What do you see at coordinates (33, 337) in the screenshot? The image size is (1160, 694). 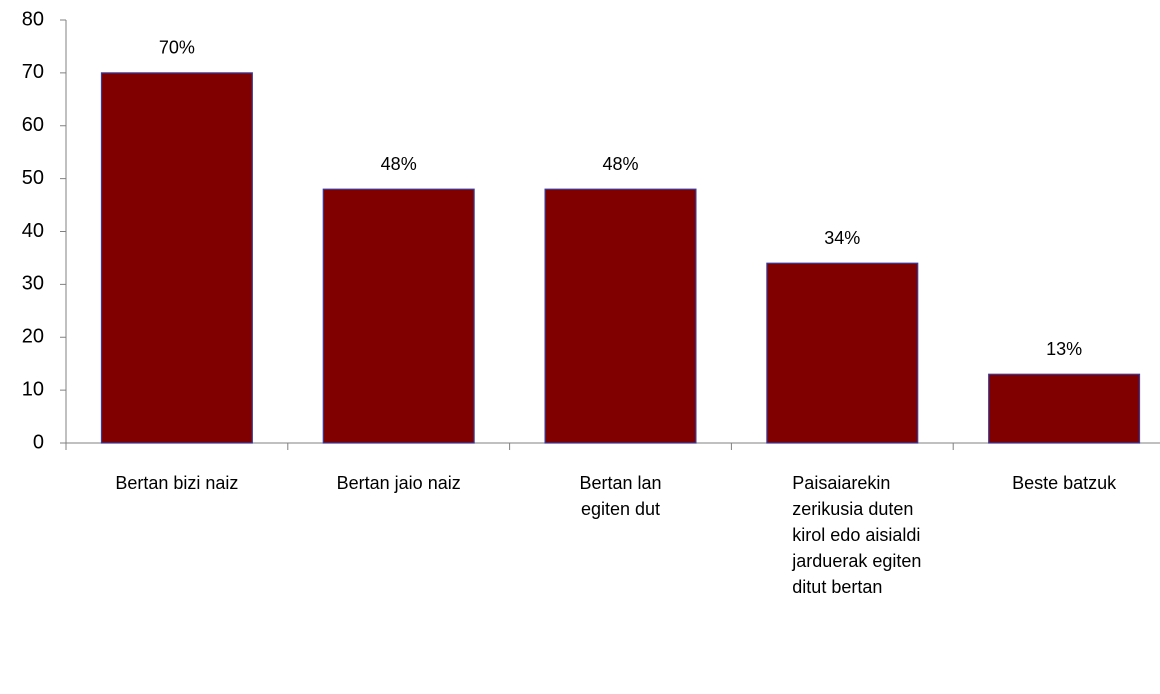 I see `y-tick-label: 20` at bounding box center [33, 337].